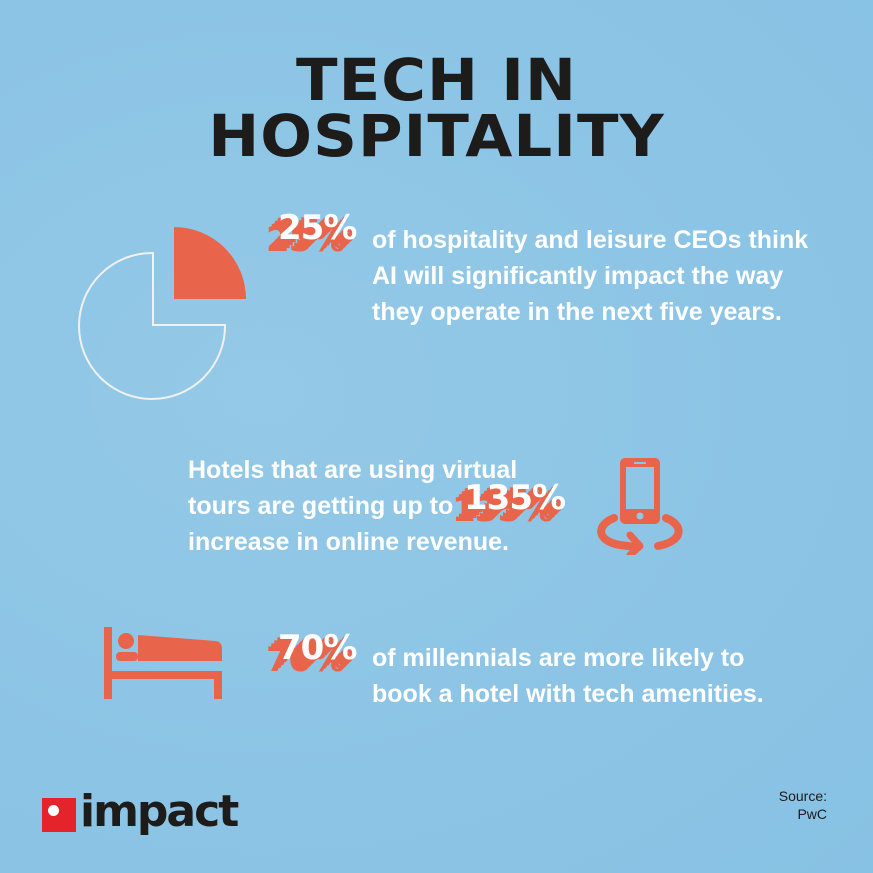 This screenshot has height=873, width=873. Describe the element at coordinates (353, 470) in the screenshot. I see `text-line: Hotels that are using virtual` at that location.